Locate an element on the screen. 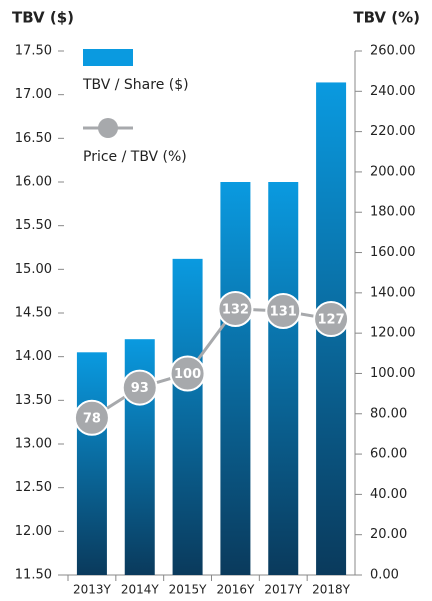 Image resolution: width=432 pixels, height=601 pixels. y2-tick-label: 100.00 is located at coordinates (393, 373).